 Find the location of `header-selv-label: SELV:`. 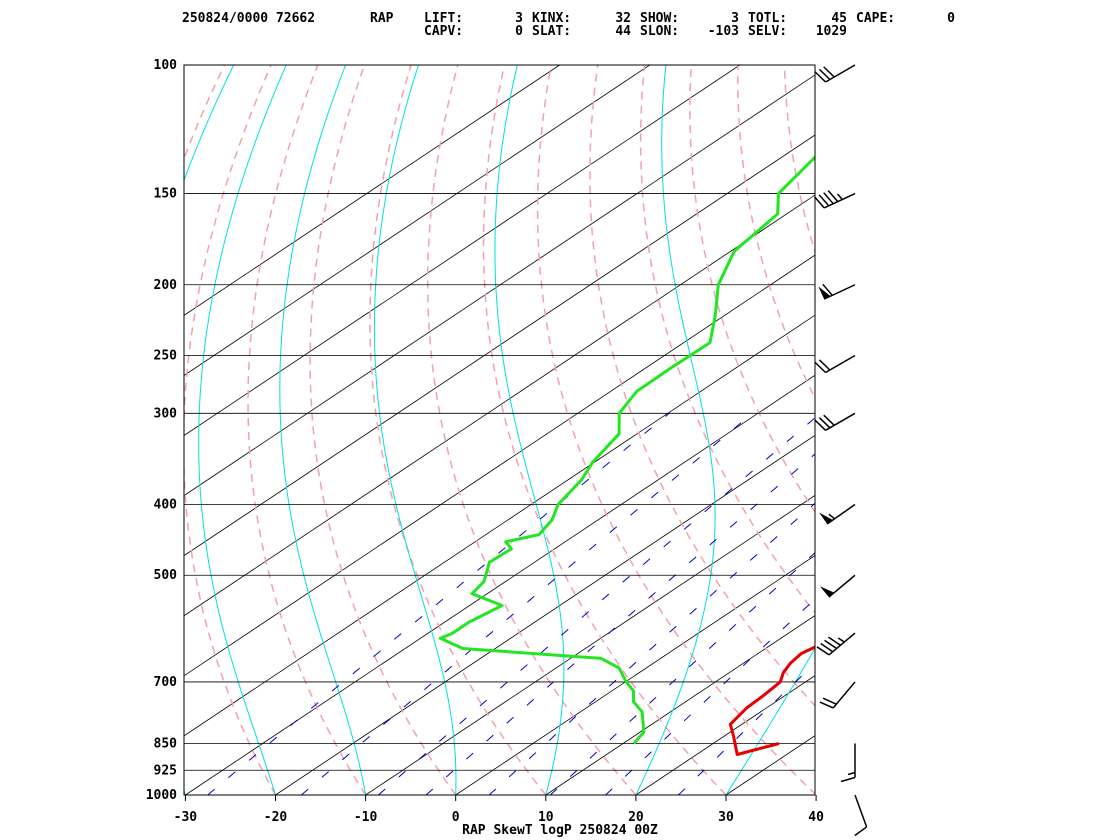

header-selv-label: SELV: is located at coordinates (767, 31).